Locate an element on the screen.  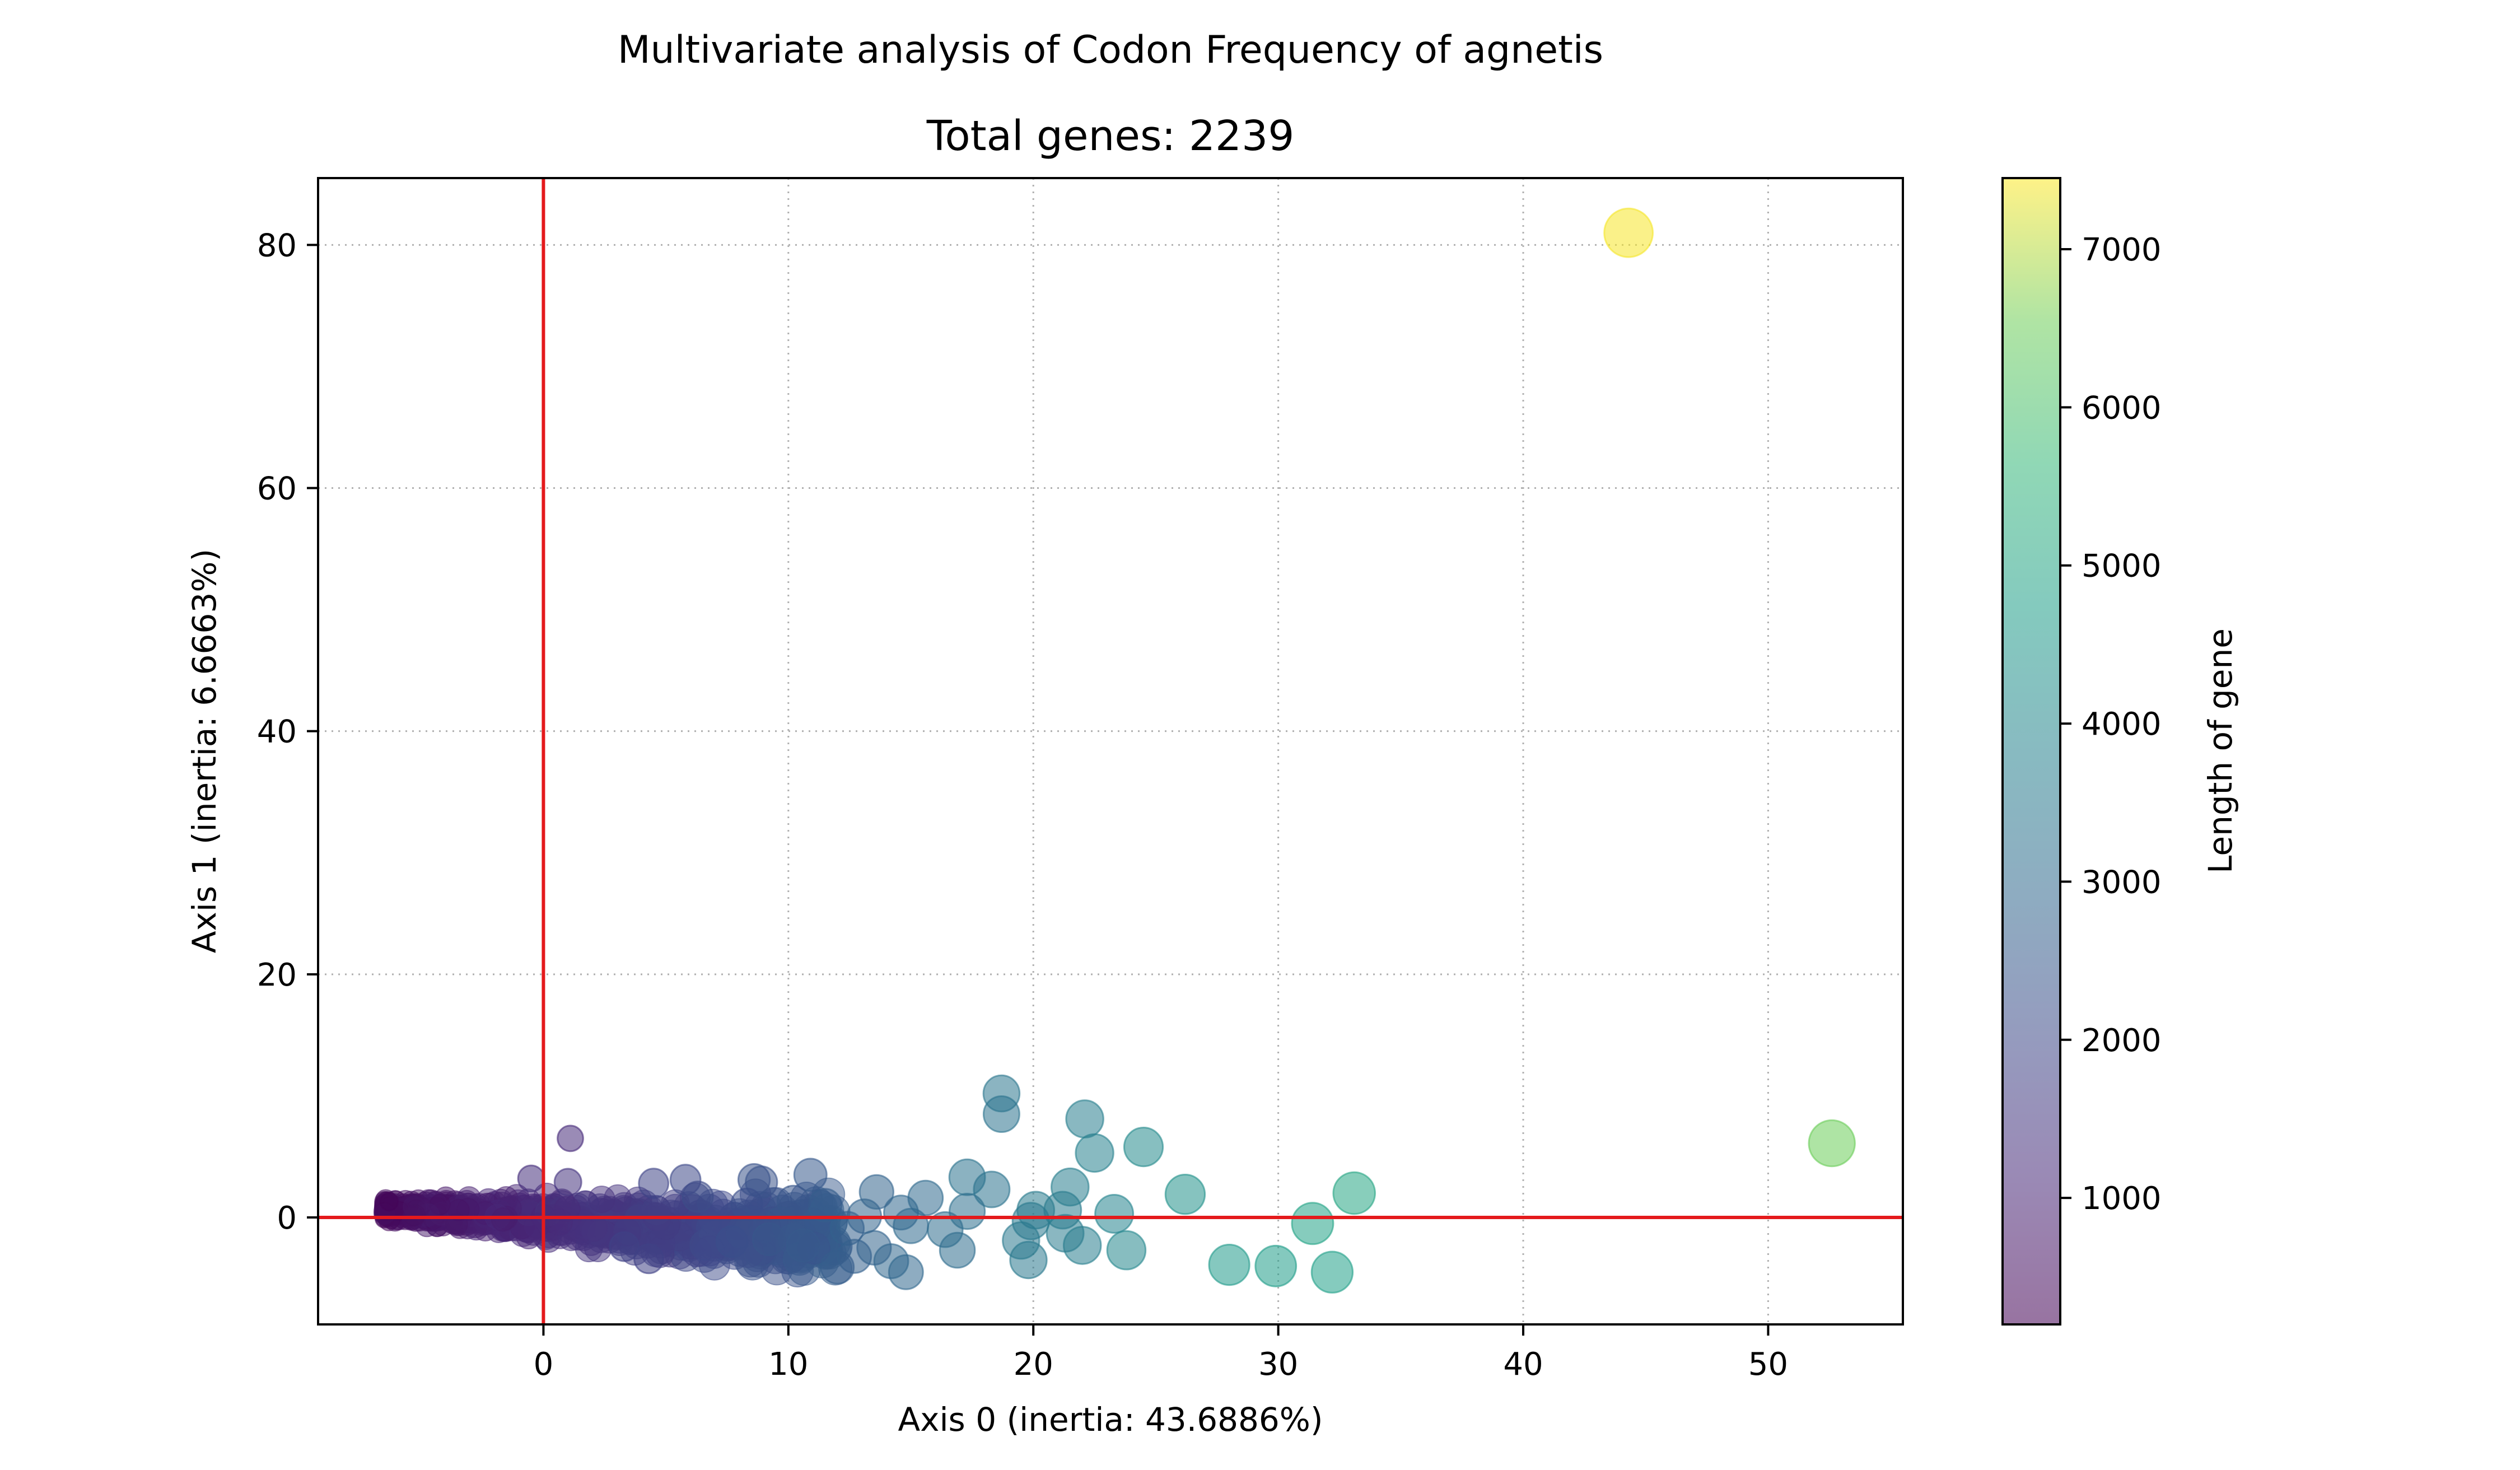
x-axis-label: Axis 0 (inertia: 43.6886%) is located at coordinates (1111, 1420).